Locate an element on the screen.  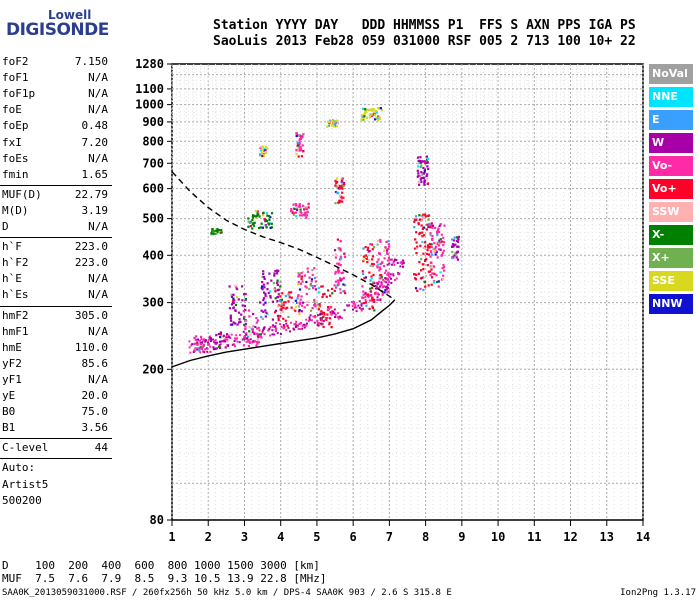
x-tick-label: 9 is located at coordinates (461, 537).